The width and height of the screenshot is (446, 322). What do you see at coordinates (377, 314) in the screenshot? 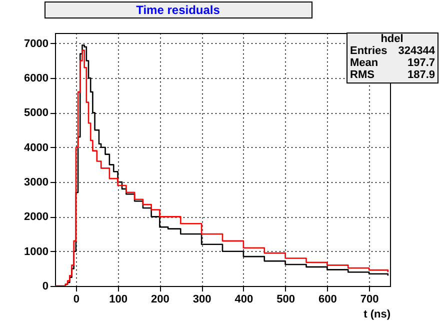
I see `x-axis-title: t (ns)` at bounding box center [377, 314].